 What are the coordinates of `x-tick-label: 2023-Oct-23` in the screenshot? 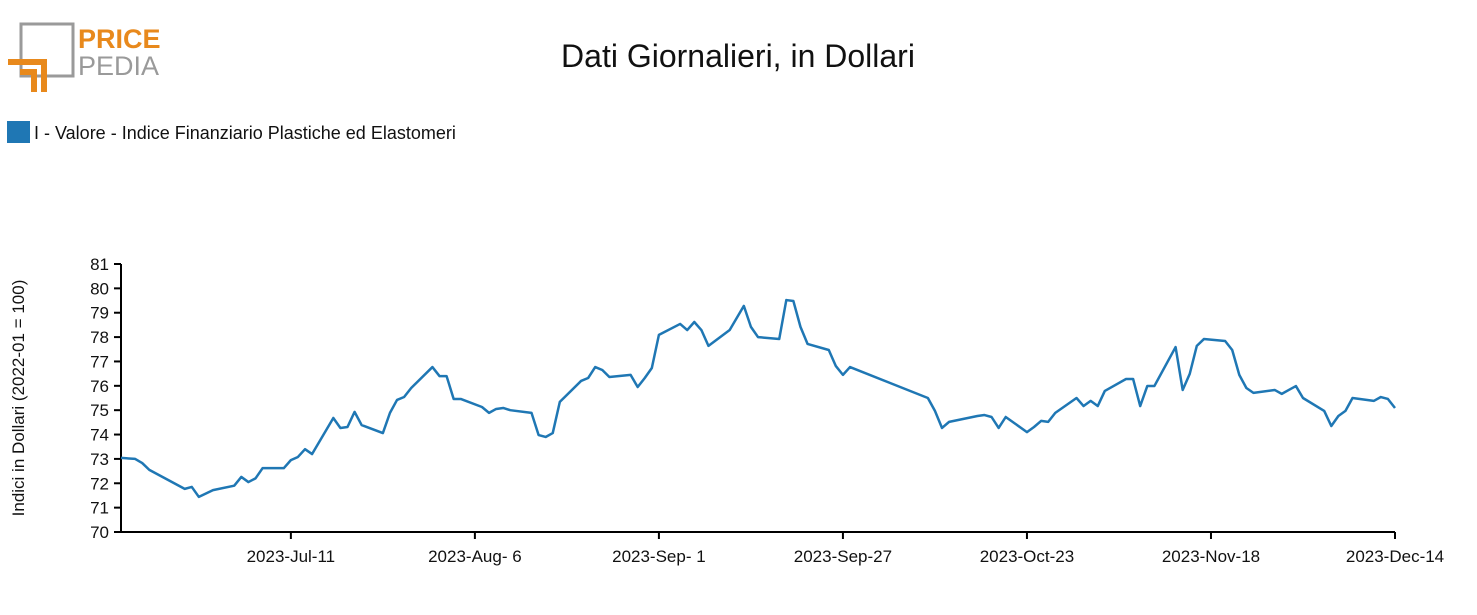 It's located at (1027, 556).